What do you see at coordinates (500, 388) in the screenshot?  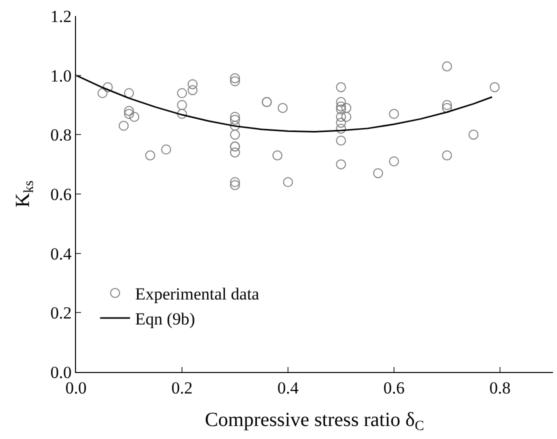 I see `x-tick-label: 0.8` at bounding box center [500, 388].